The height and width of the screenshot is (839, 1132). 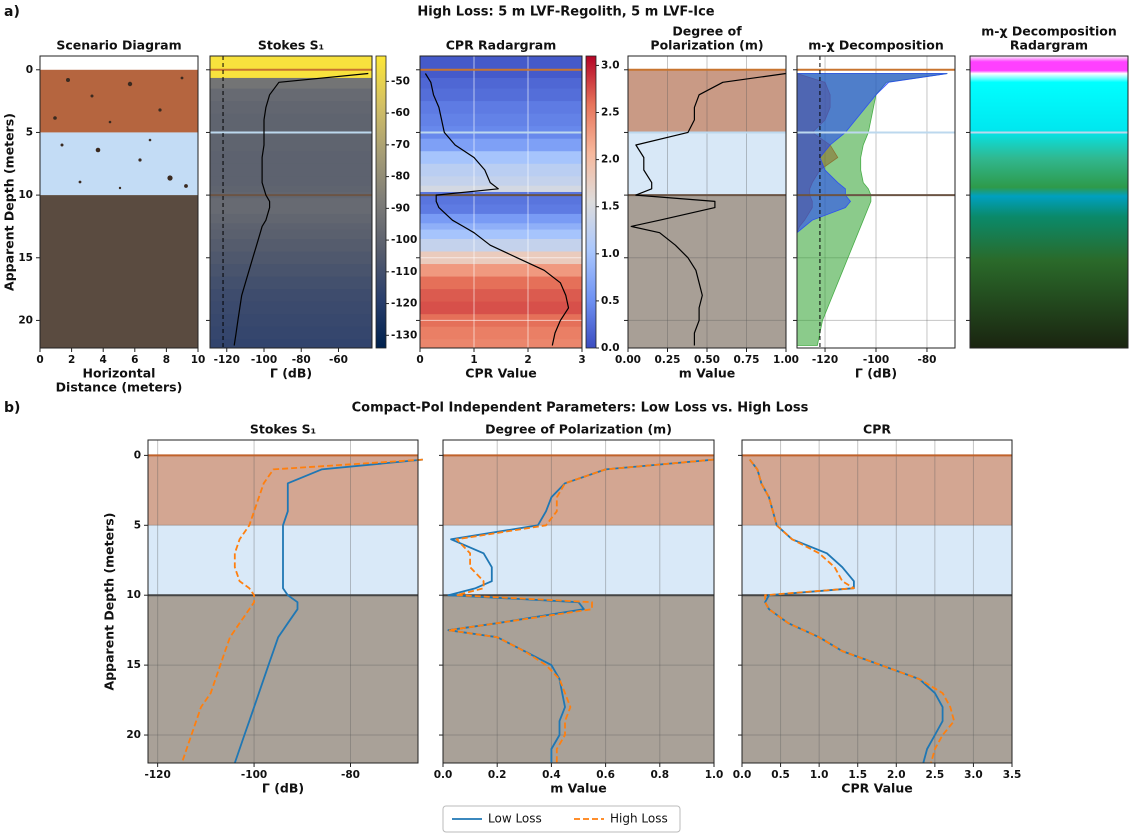 I want to click on colorbar-tick-label: -80, so click(x=400, y=177).